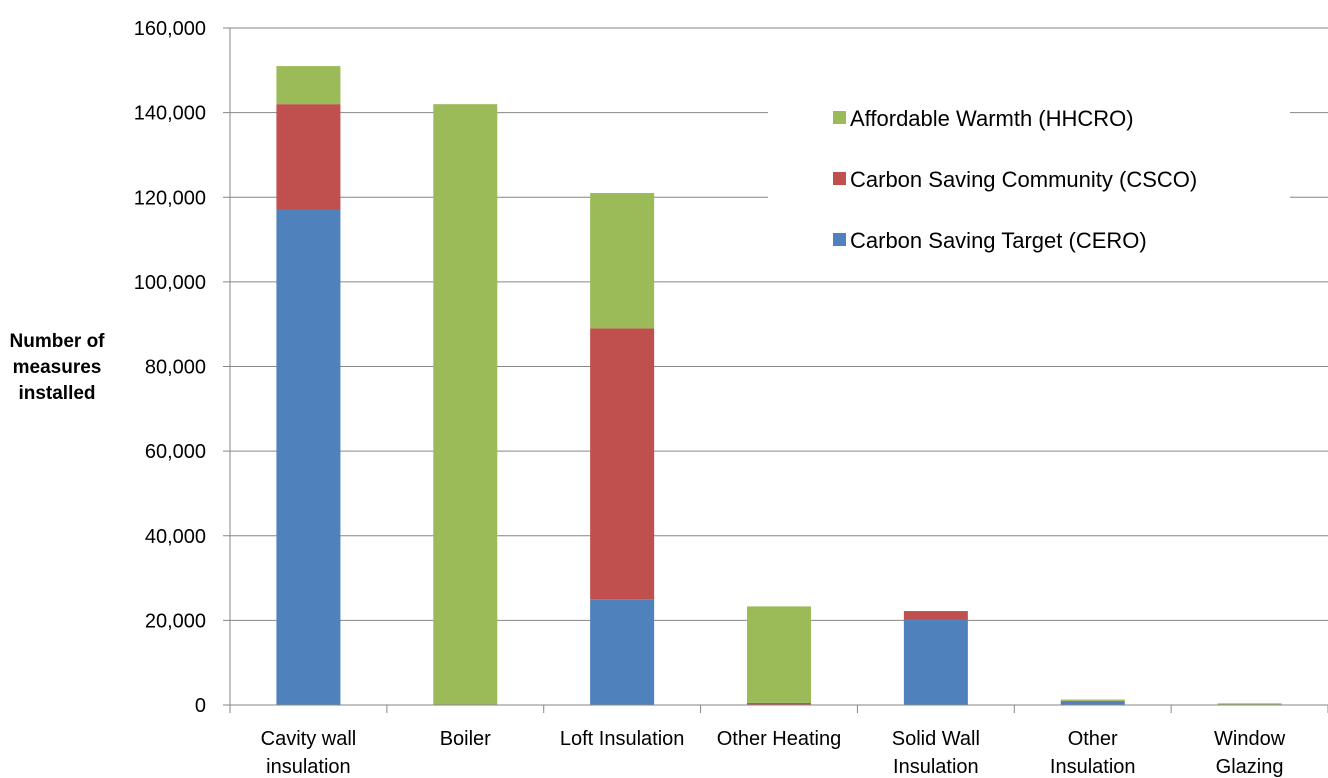 This screenshot has width=1328, height=778. Describe the element at coordinates (936, 753) in the screenshot. I see `x-category-label: Solid Wall Insulation` at that location.